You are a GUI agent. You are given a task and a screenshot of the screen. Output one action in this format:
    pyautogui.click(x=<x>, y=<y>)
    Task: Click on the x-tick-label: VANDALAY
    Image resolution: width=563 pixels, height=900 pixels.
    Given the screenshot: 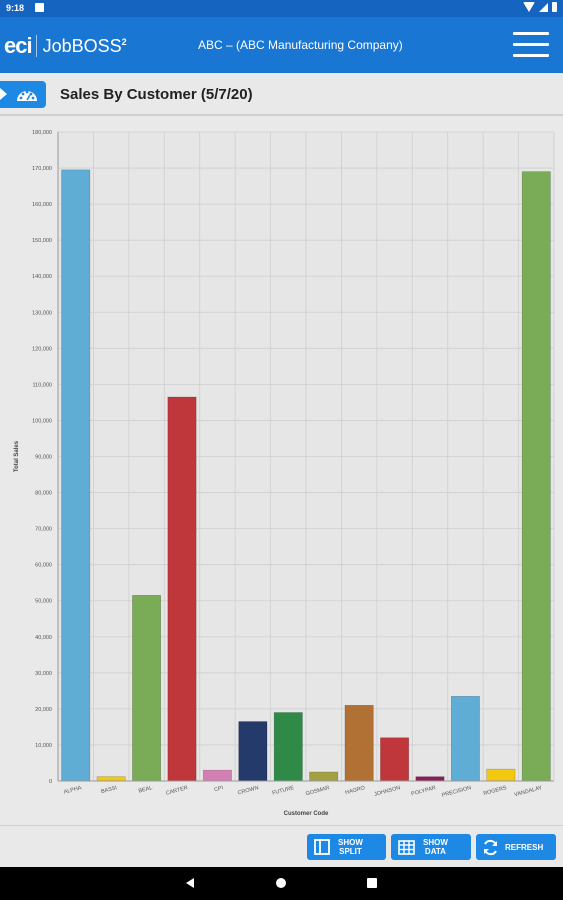 What is the action you would take?
    pyautogui.click(x=528, y=791)
    